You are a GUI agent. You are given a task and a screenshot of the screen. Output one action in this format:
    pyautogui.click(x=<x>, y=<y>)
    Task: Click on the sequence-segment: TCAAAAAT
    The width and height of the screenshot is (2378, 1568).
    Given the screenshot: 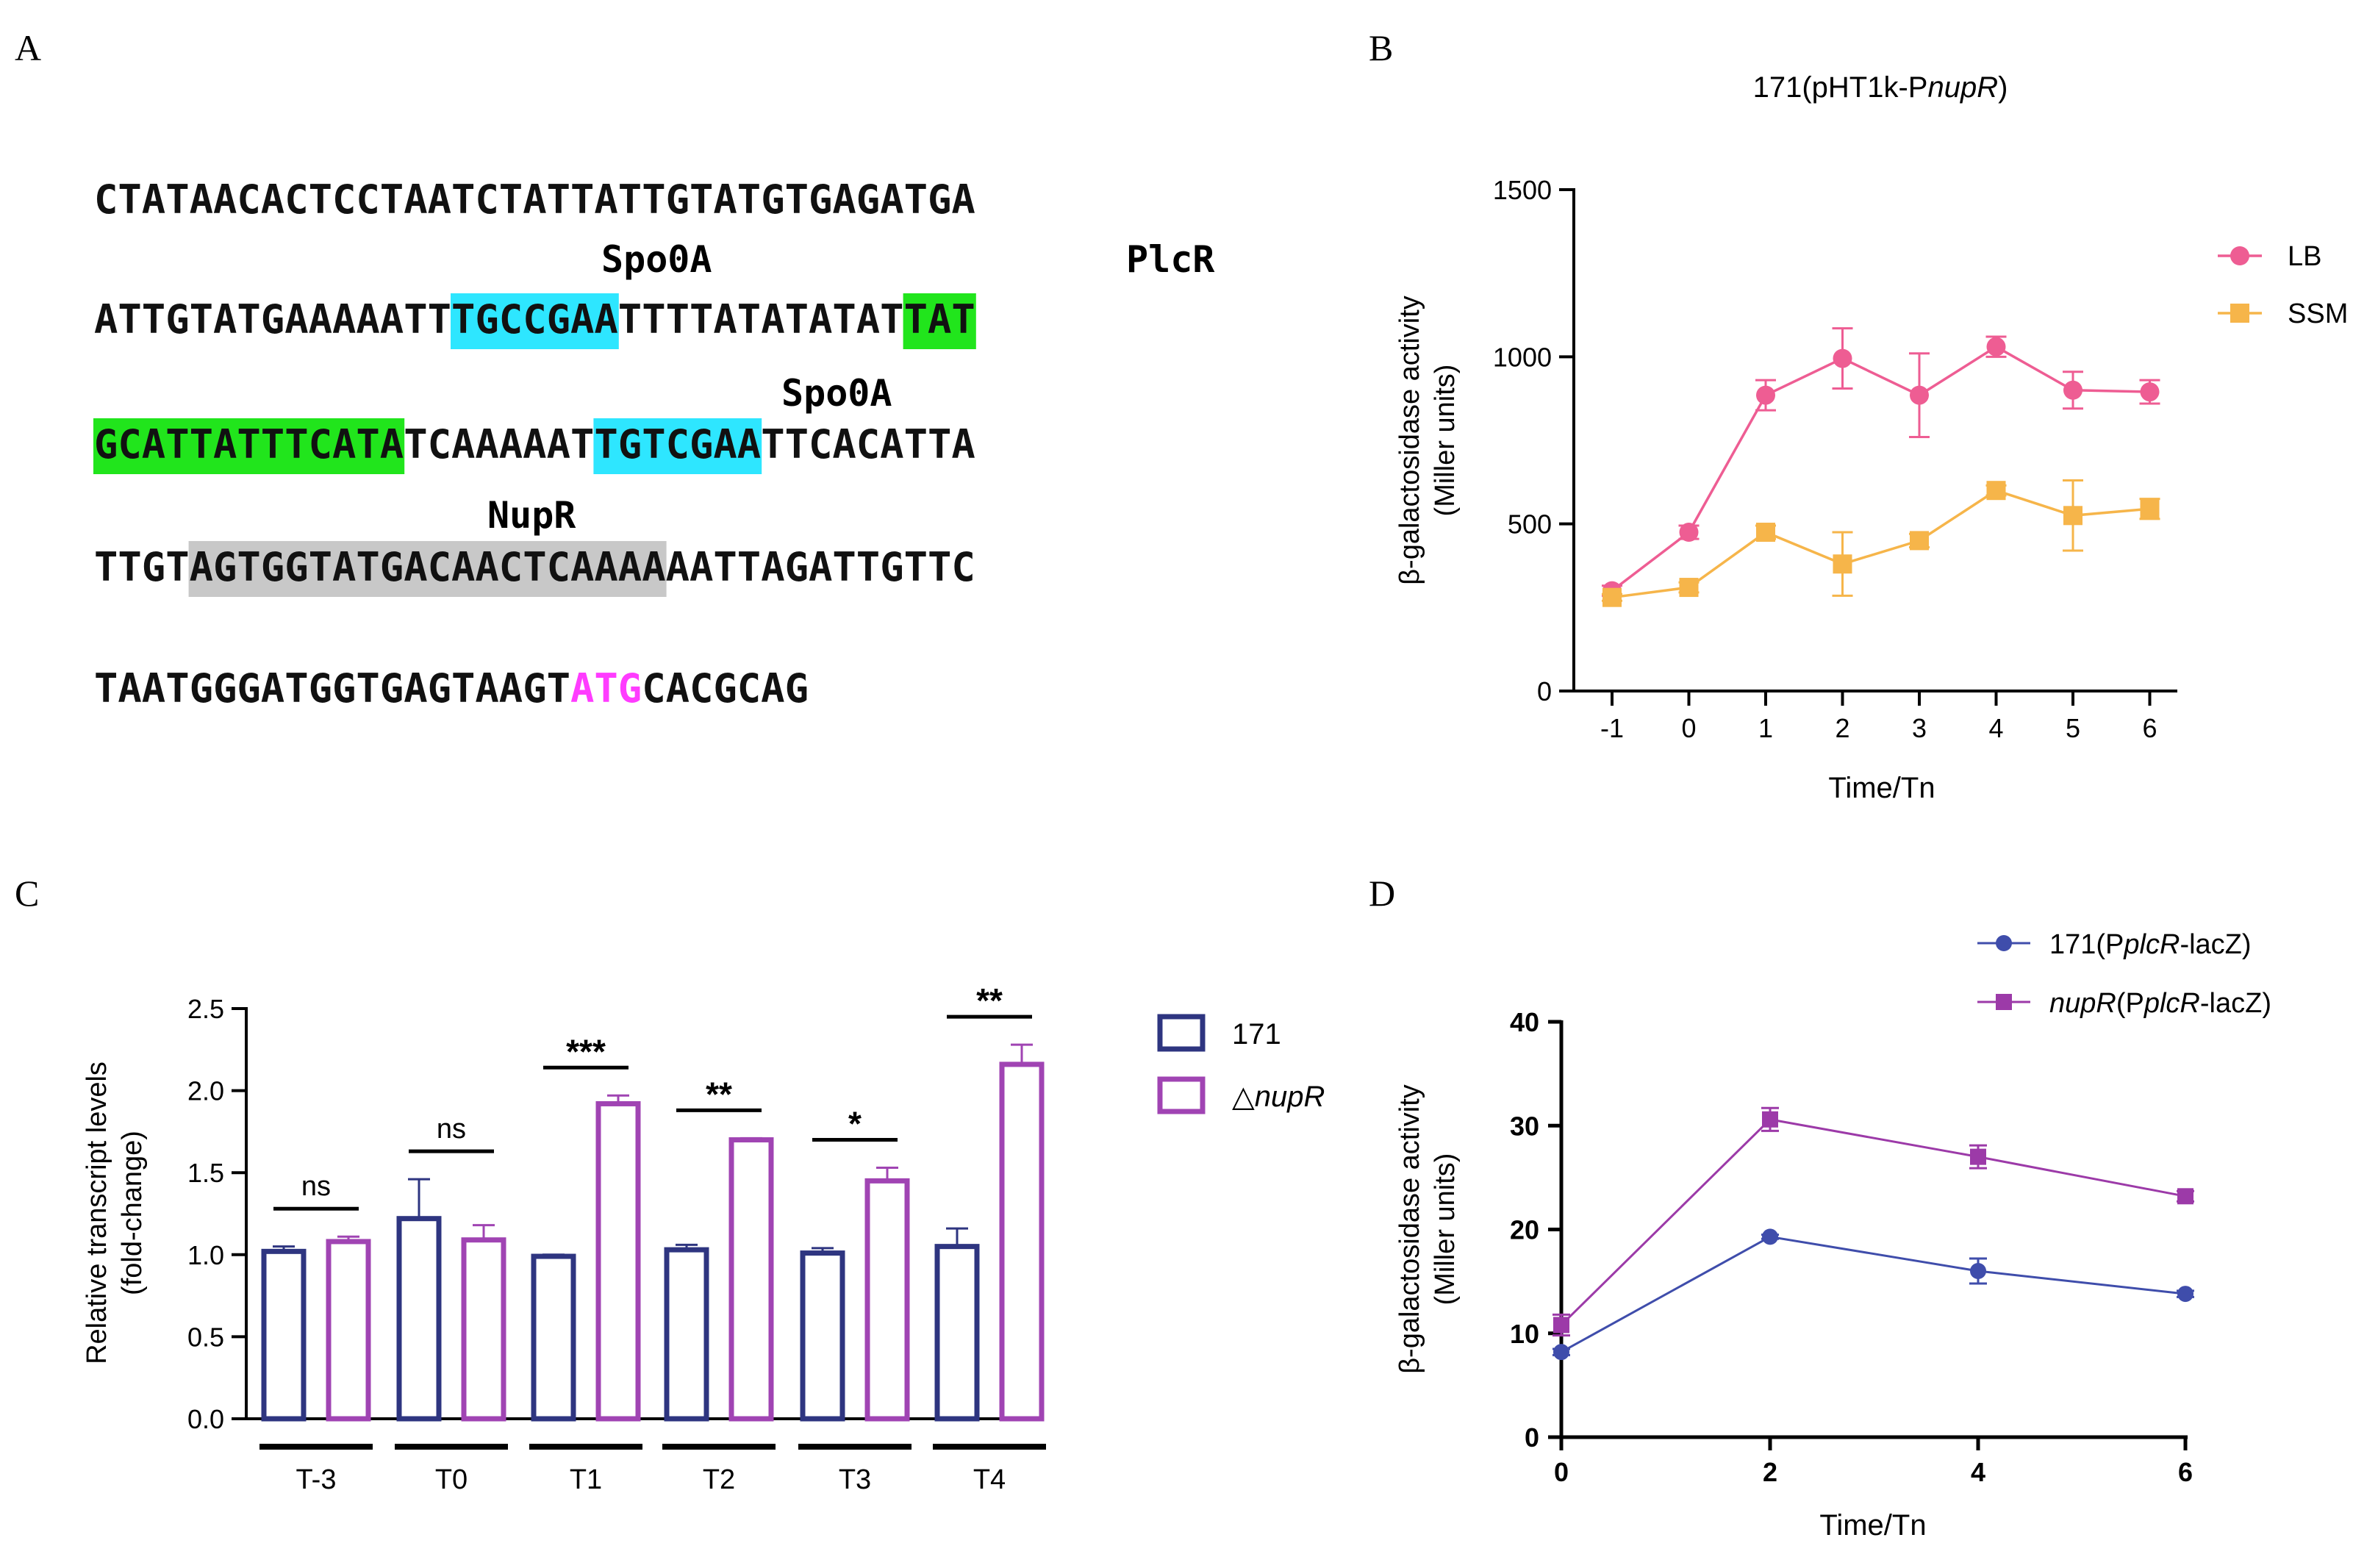 What is the action you would take?
    pyautogui.click(x=499, y=444)
    